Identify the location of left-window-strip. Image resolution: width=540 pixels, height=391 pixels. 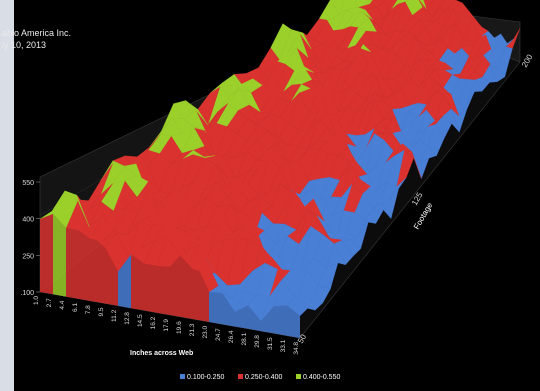
(7, 195).